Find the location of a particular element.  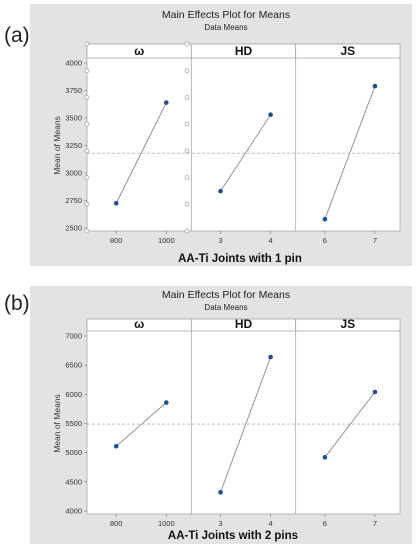

figure-label-a: (a) is located at coordinates (17, 35).